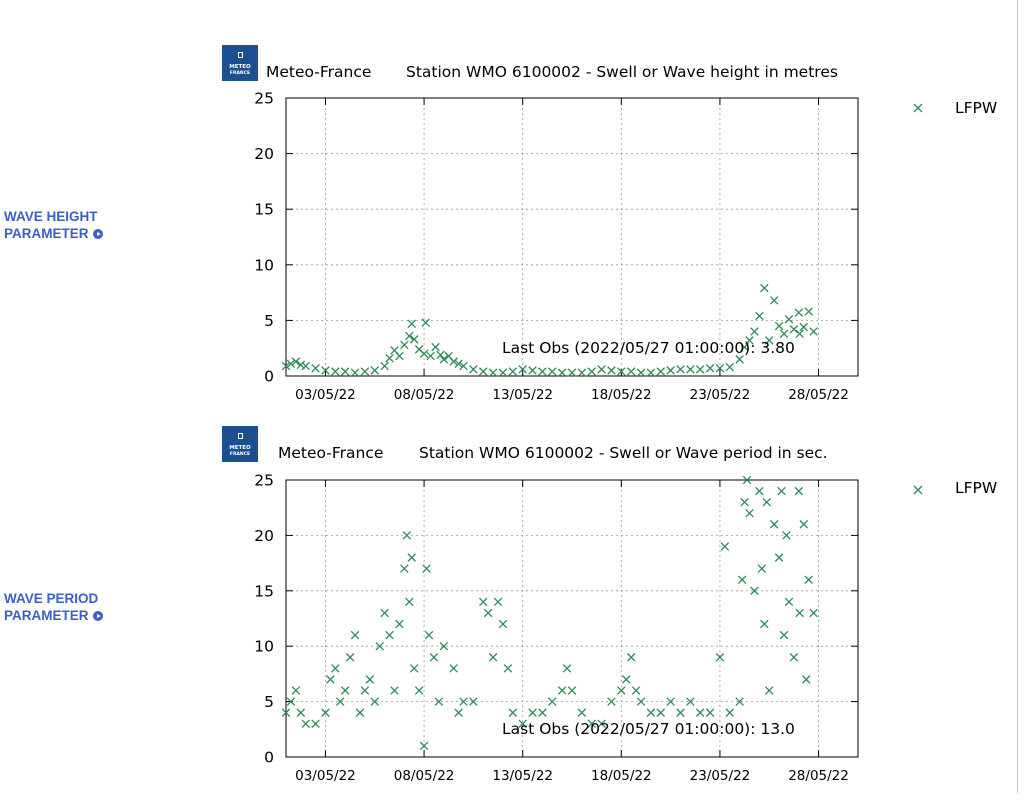  I want to click on y-tick-label: 5, so click(269, 702).